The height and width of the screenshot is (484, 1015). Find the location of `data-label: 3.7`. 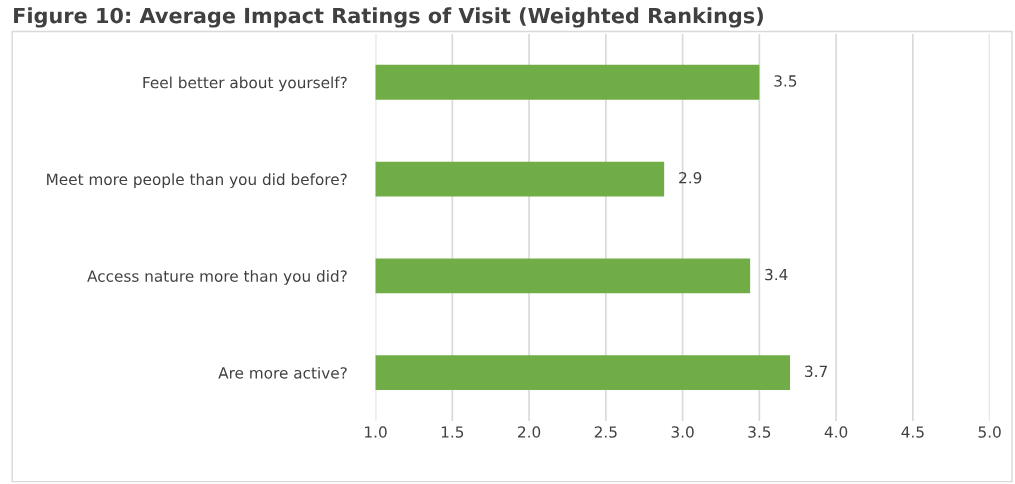

data-label: 3.7 is located at coordinates (816, 371).